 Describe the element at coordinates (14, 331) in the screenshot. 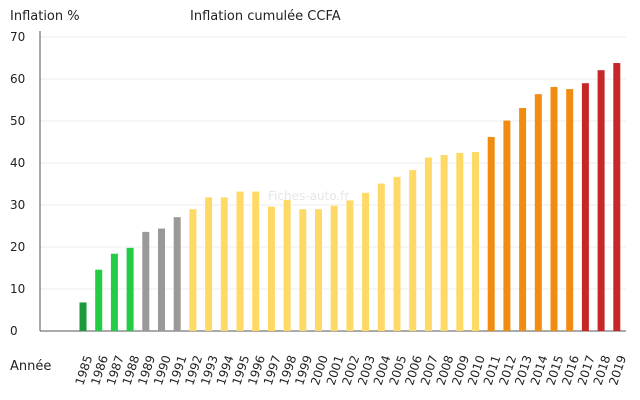

I see `y-tick-label: 0` at that location.